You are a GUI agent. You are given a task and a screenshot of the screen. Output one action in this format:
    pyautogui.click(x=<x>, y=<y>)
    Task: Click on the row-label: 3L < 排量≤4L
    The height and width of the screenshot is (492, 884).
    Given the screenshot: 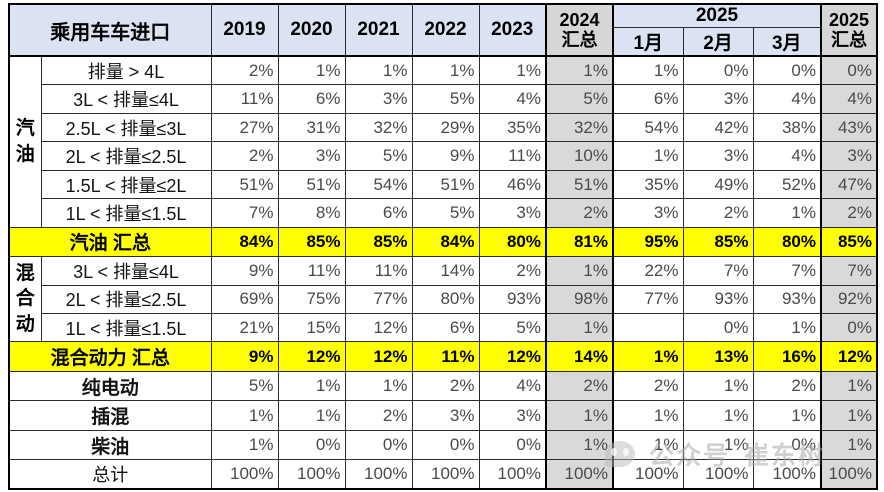 What is the action you would take?
    pyautogui.click(x=126, y=99)
    